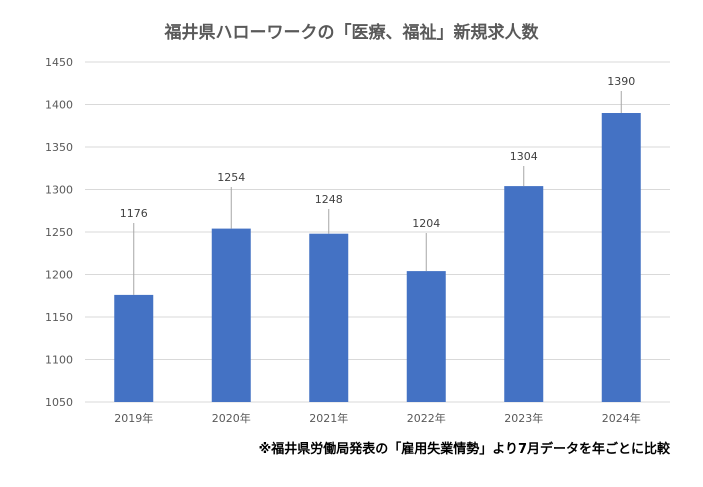  I want to click on y-tick-label: 1150, so click(59, 317).